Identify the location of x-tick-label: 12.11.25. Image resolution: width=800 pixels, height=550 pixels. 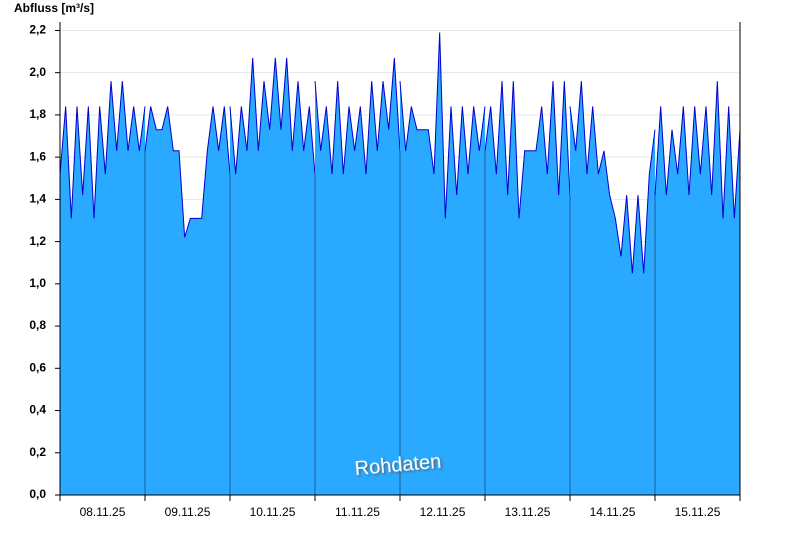
(443, 512).